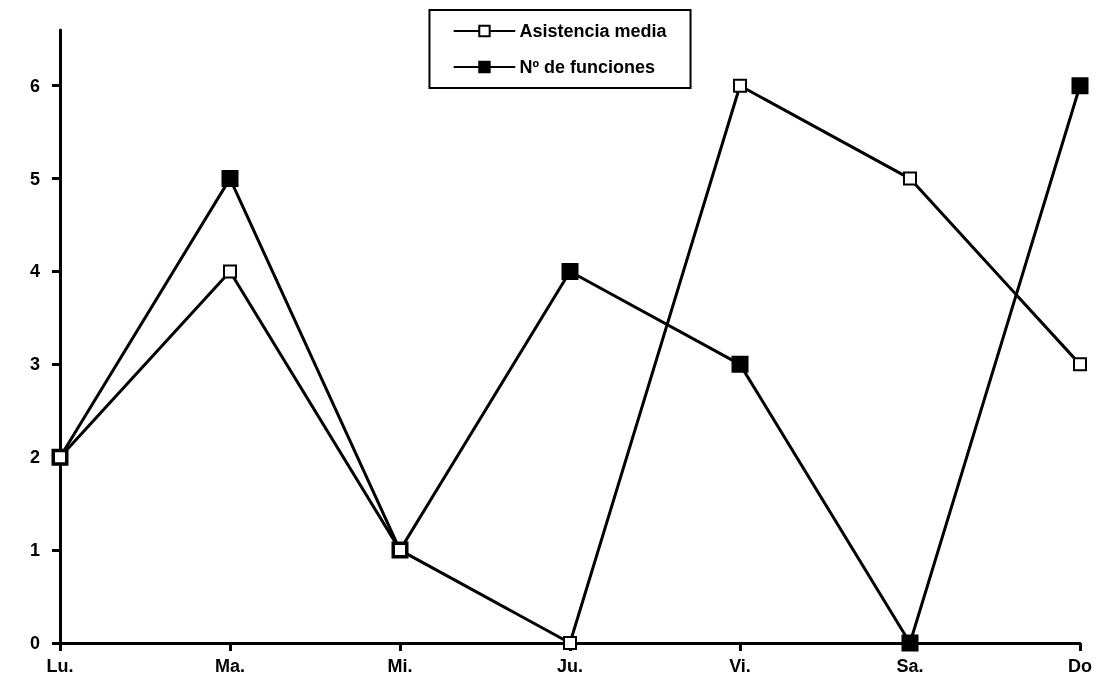 The image size is (1120, 698). Describe the element at coordinates (34, 178) in the screenshot. I see `y-tick-label: 5` at that location.